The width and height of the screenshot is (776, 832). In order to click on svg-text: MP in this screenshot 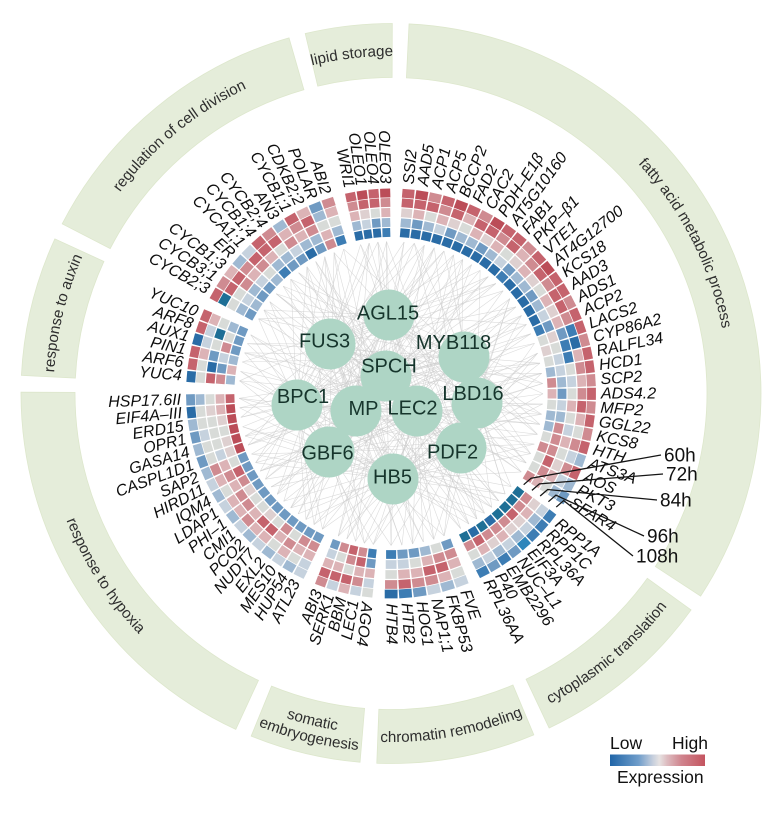, I will do `click(364, 409)`.